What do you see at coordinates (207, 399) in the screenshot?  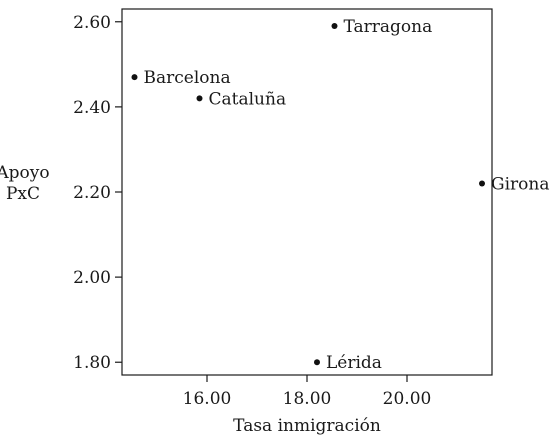 I see `x-tick-label: 16.00` at bounding box center [207, 399].